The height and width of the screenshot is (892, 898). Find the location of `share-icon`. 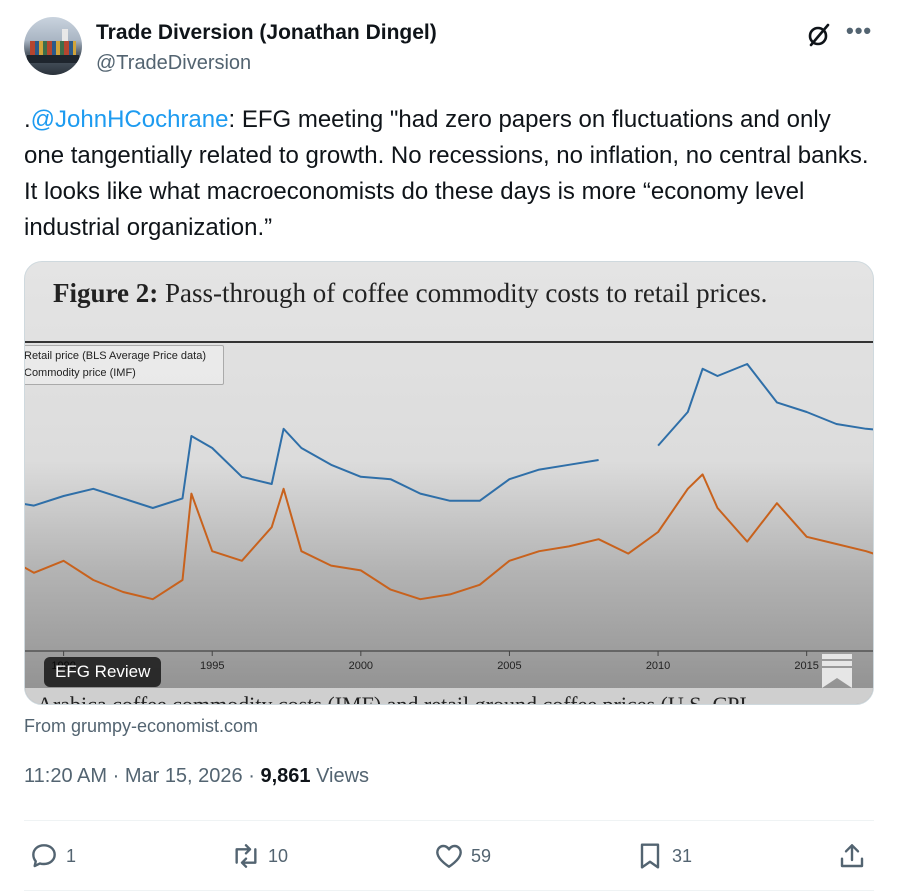

share-icon is located at coordinates (852, 856).